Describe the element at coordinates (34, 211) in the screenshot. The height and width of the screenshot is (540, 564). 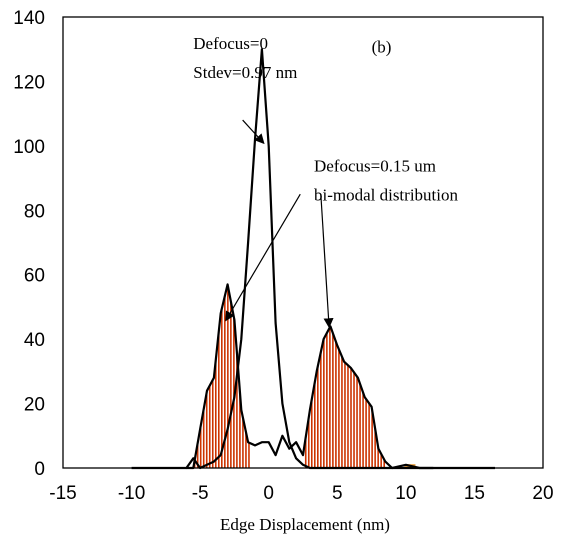
I see `y-tick-label: 80` at that location.